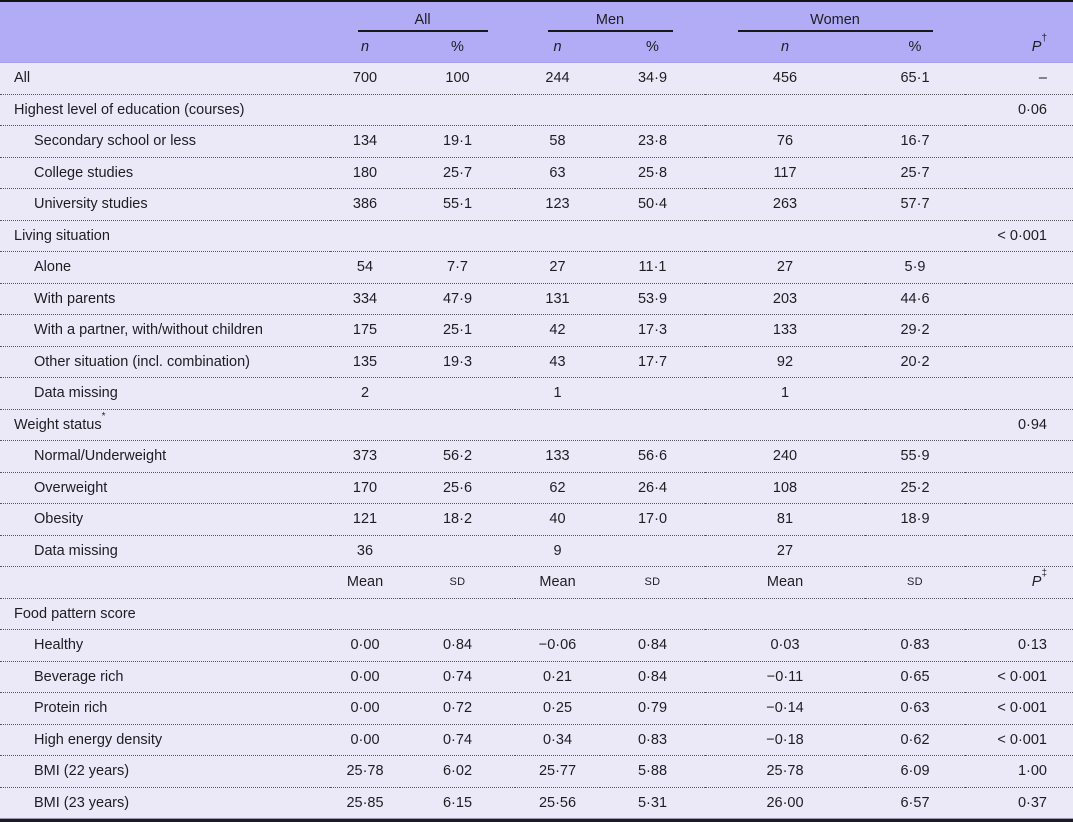 The height and width of the screenshot is (822, 1073). Describe the element at coordinates (536, 267) in the screenshot. I see `table-row: Alone 54 7·7 27 11·1 27 5·9` at that location.